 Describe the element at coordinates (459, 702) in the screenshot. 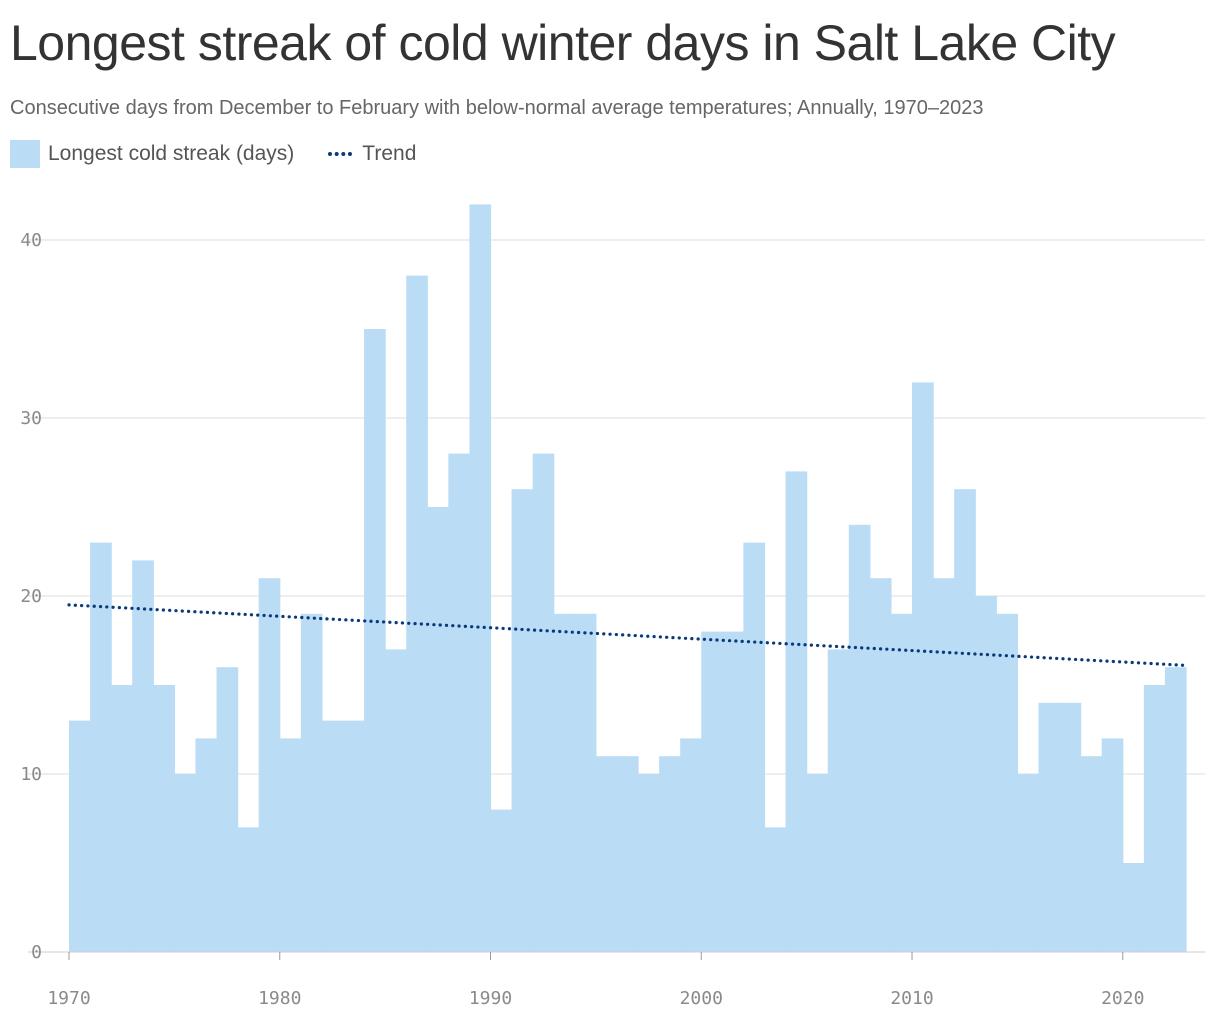

I see `bar-1988` at that location.